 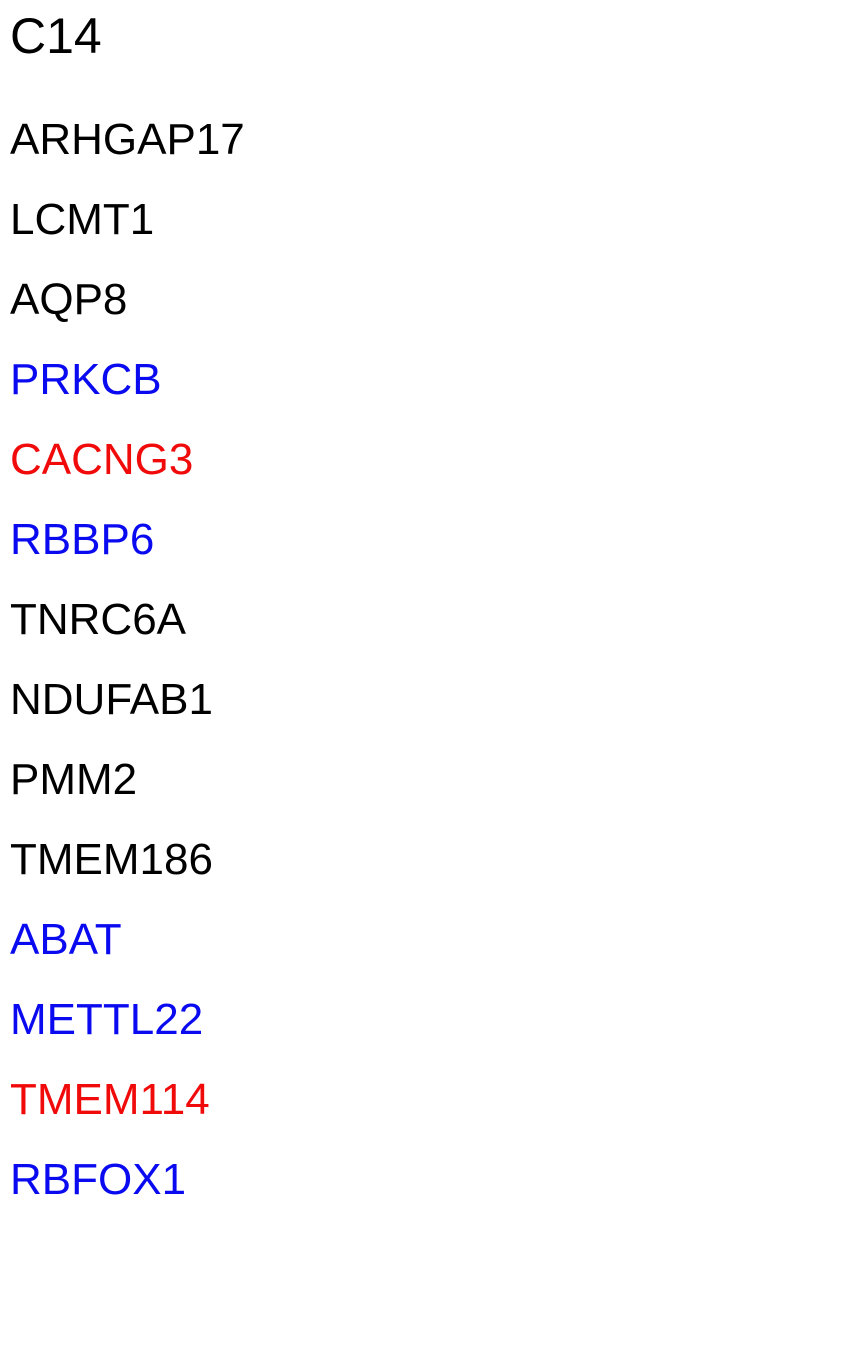 I want to click on gene-item: RBFOX1, so click(x=98, y=1179).